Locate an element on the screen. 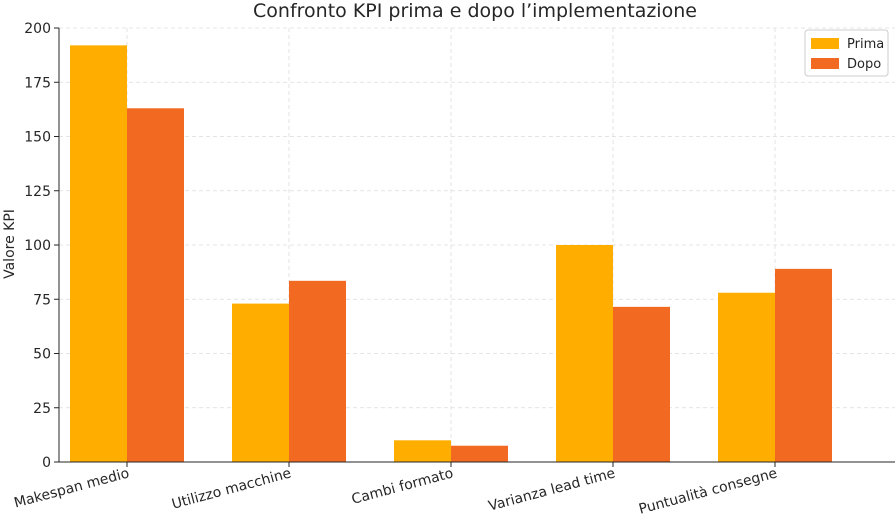 This screenshot has width=895, height=518. legend-swatch-prima is located at coordinates (825, 43).